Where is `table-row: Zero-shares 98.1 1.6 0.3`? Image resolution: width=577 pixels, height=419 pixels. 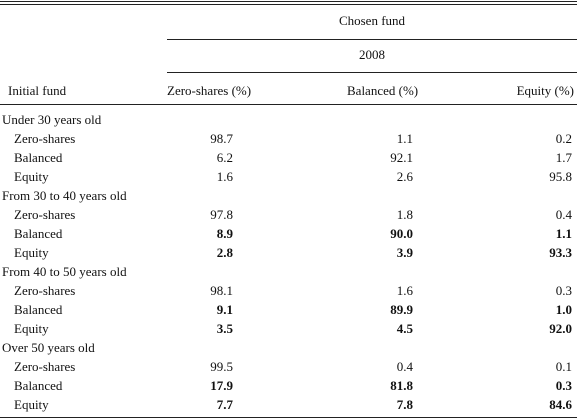
table-row: Zero-shares 98.1 1.6 0.3 is located at coordinates (288, 290).